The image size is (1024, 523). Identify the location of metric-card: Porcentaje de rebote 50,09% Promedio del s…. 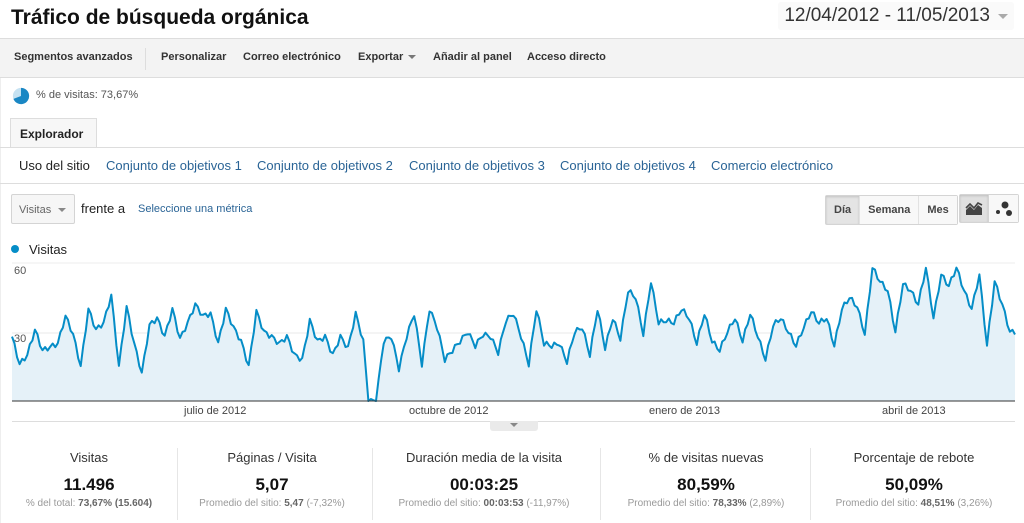
(914, 484).